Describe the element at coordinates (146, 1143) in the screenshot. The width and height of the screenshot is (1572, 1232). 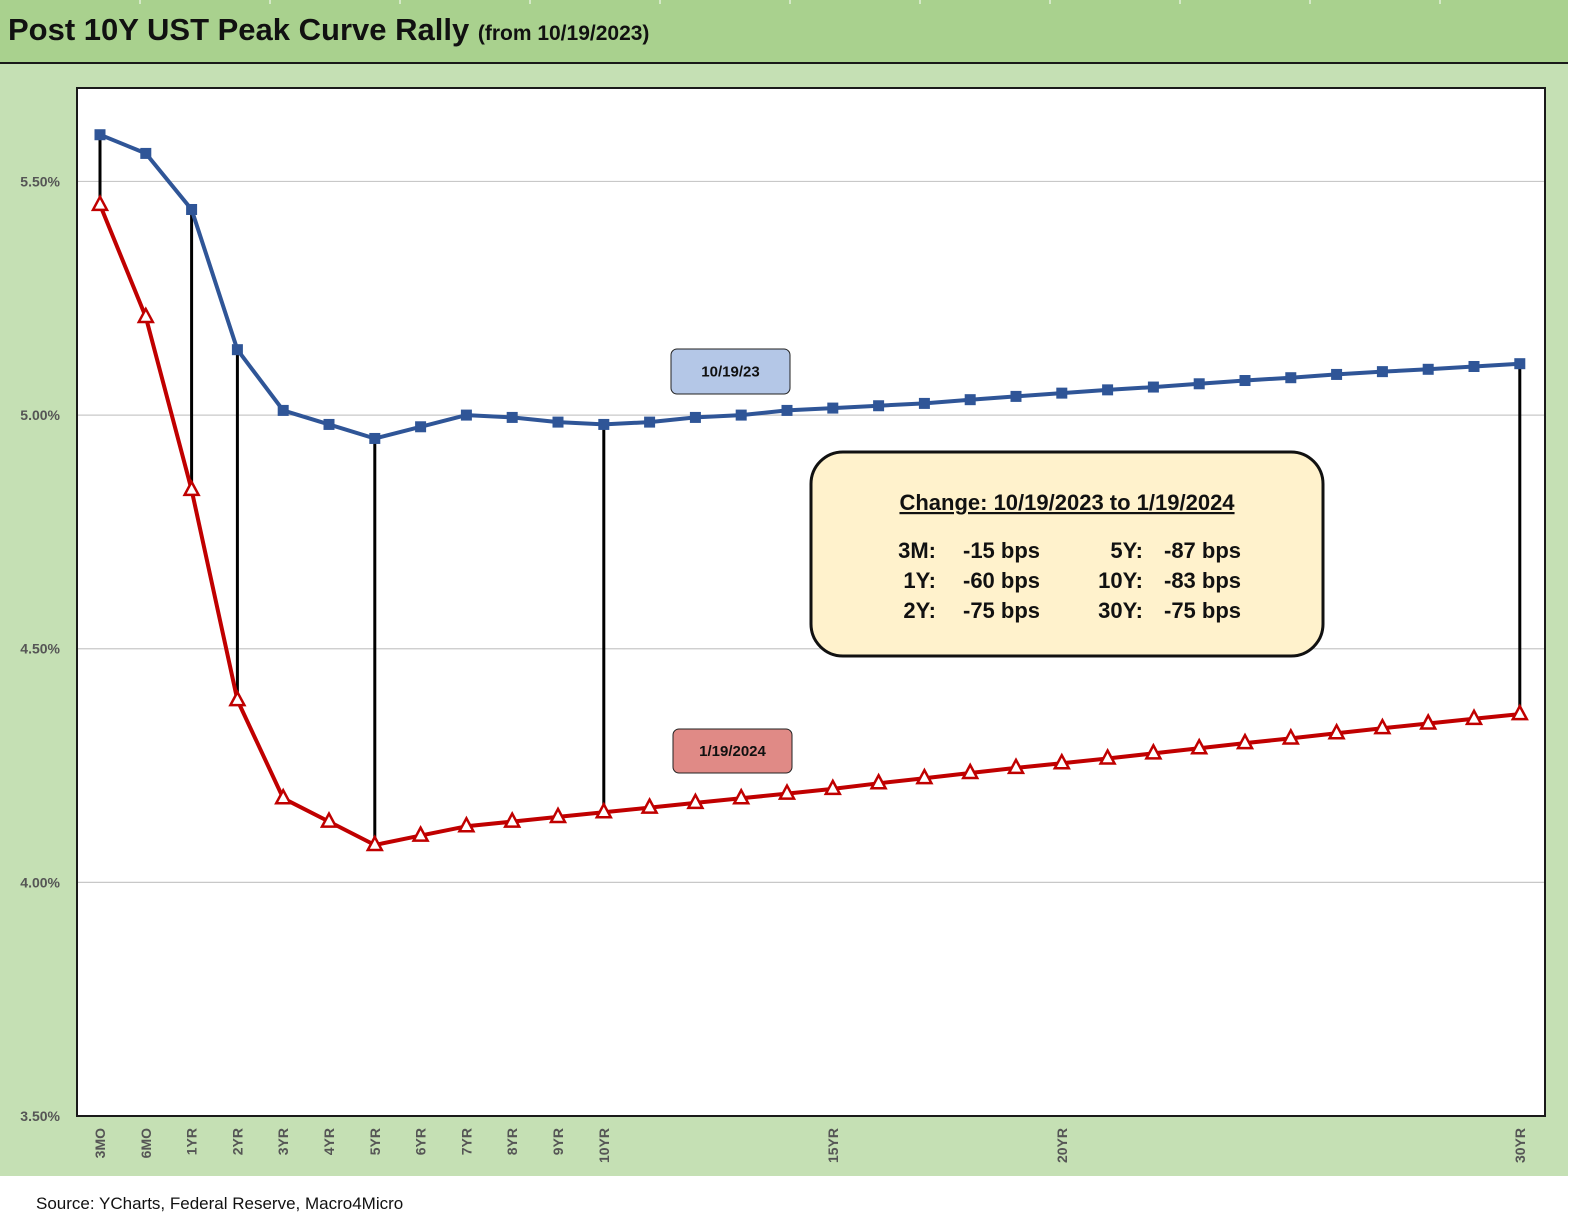
I see `x-tick-label: 6MO` at that location.